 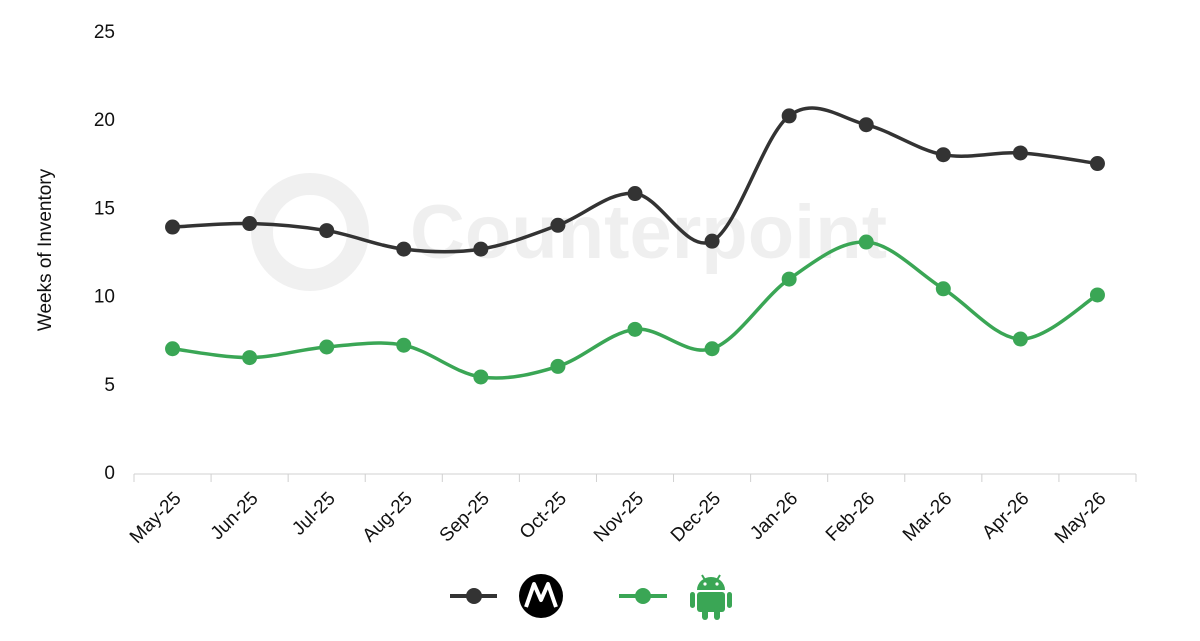 What do you see at coordinates (235, 516) in the screenshot?
I see `x-tick-label: Jun-25` at bounding box center [235, 516].